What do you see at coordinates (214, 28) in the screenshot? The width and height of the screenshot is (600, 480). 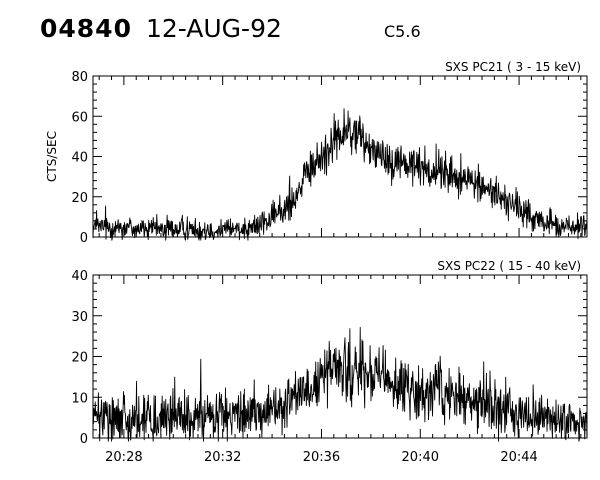 I see `event-date: 12-AUG-92` at bounding box center [214, 28].